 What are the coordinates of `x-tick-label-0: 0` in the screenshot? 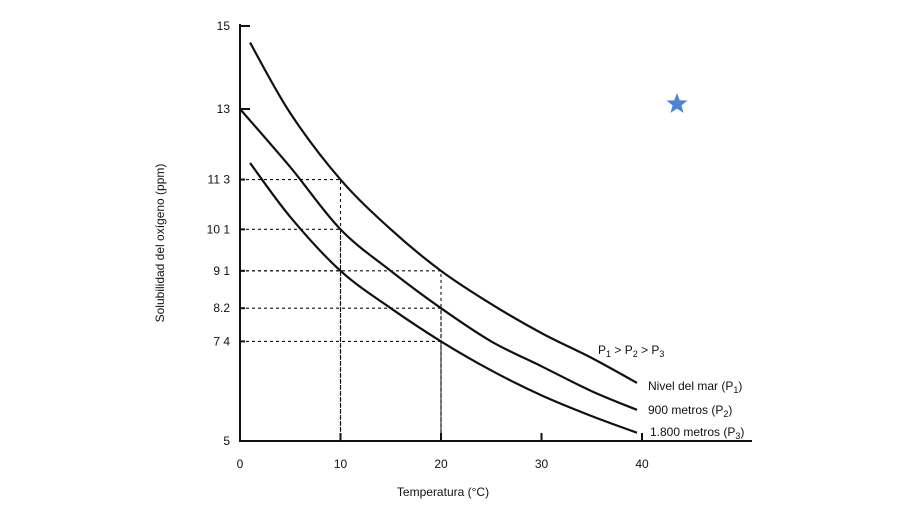 It's located at (240, 464).